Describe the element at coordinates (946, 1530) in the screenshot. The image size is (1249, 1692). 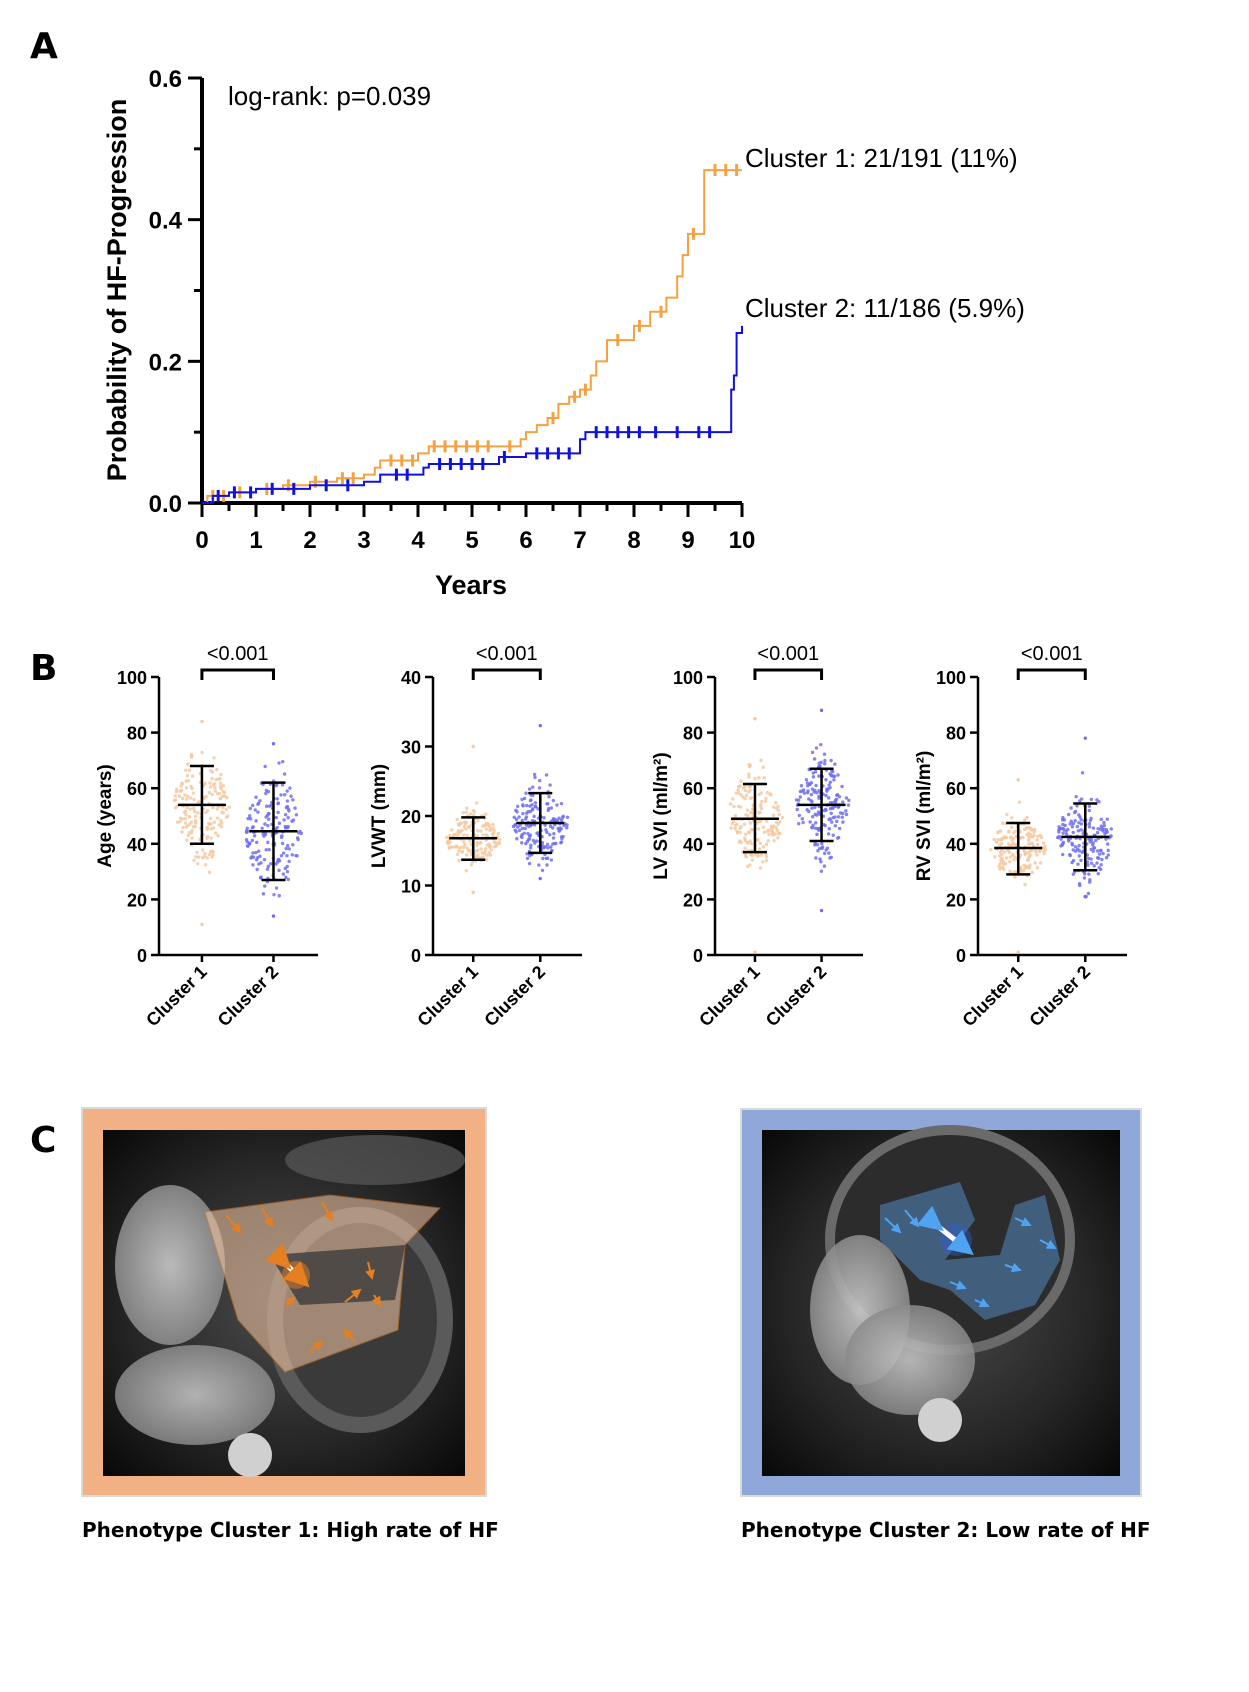
I see `caption-cluster2: Phenotype Cluster 2: Low rate of HF` at that location.